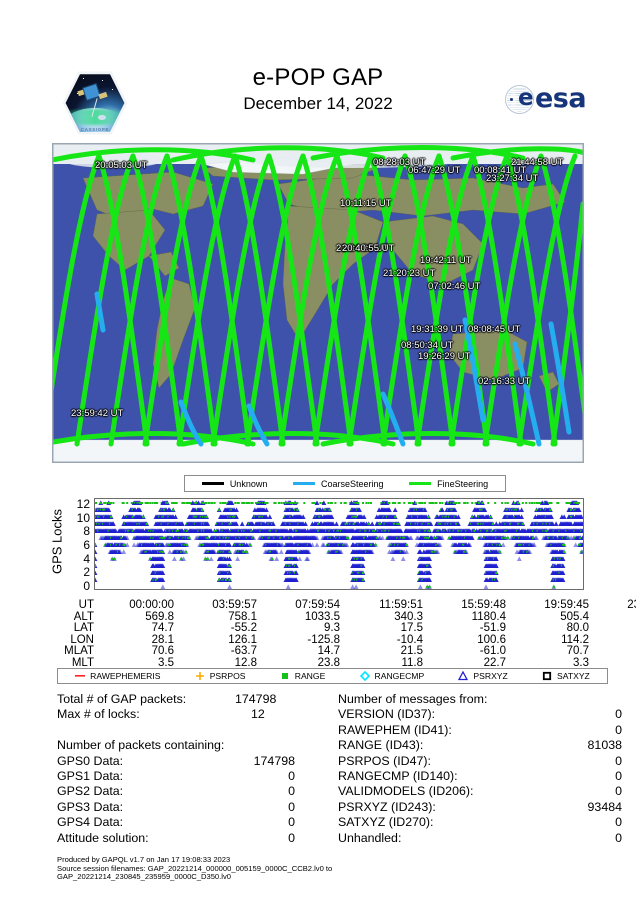 This screenshot has height=900, width=636. What do you see at coordinates (345, 483) in the screenshot?
I see `map-legend: Unknown CoarseSteering FineSteering` at bounding box center [345, 483].